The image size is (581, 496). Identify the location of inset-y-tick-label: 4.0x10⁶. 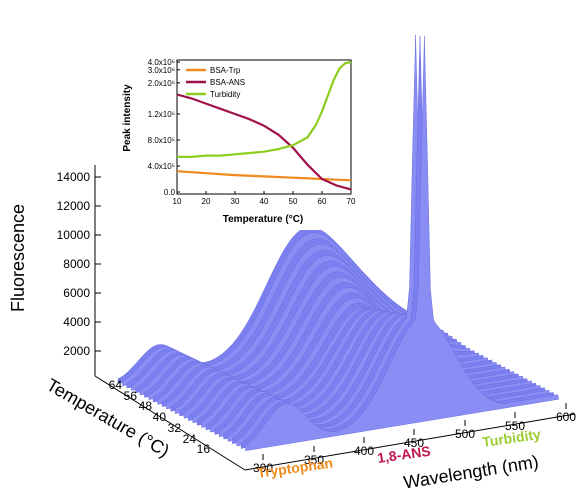
(161, 62).